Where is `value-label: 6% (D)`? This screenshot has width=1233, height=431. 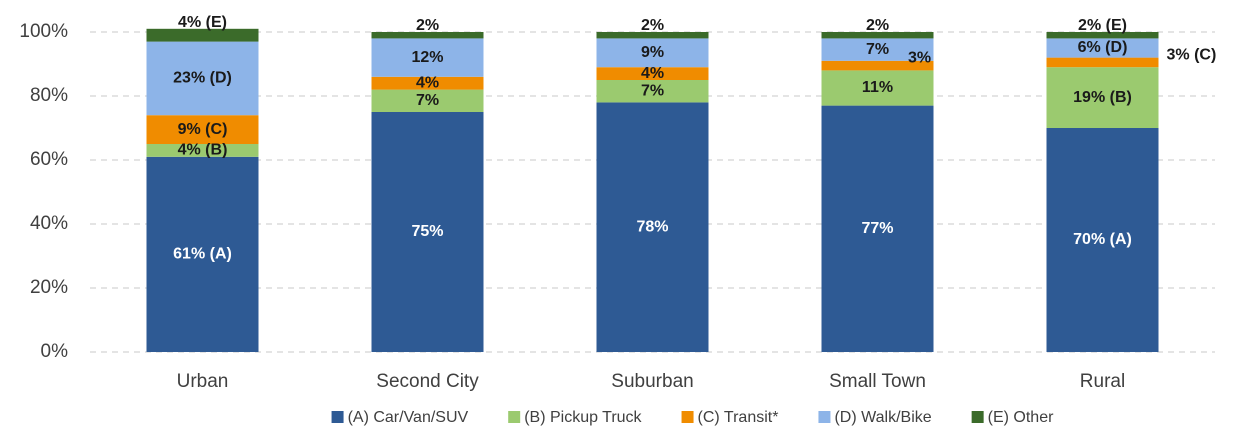
value-label: 6% (D) is located at coordinates (1103, 47).